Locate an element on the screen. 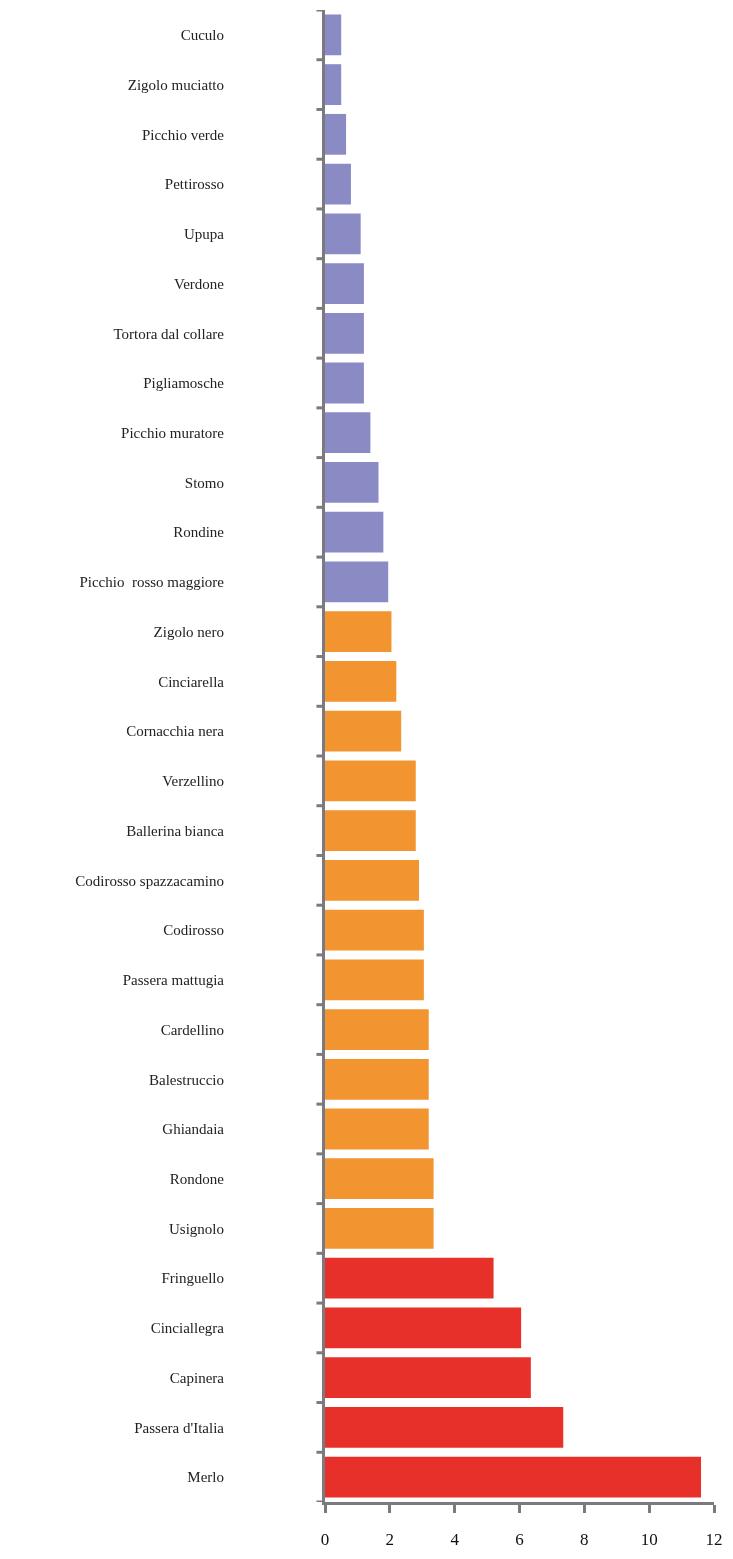 Image resolution: width=733 pixels, height=1559 pixels. y-tick-label: Pettirosso is located at coordinates (194, 184).